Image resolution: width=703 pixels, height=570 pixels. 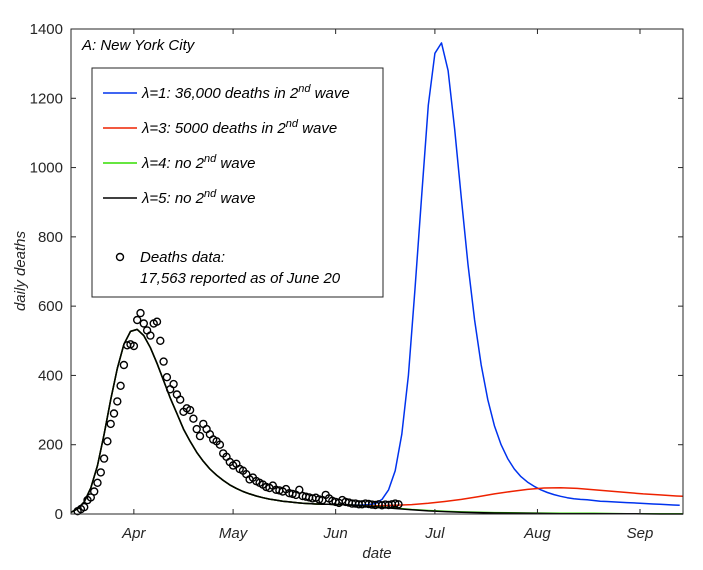 I want to click on x-tick-label: Aug, so click(x=537, y=533).